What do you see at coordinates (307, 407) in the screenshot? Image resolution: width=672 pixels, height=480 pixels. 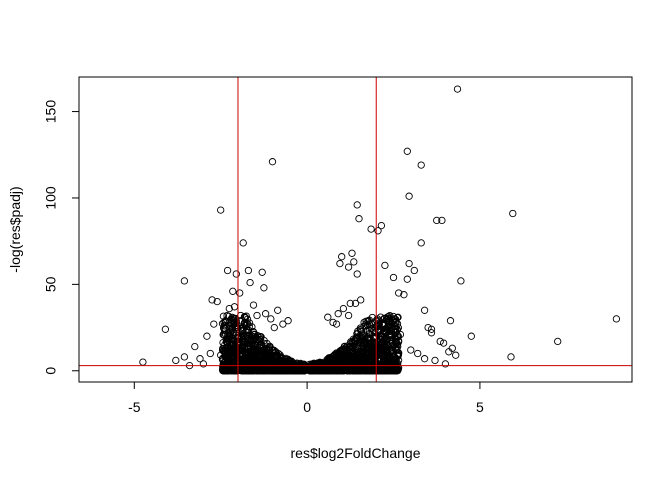 I see `x-tick-label: 0` at bounding box center [307, 407].